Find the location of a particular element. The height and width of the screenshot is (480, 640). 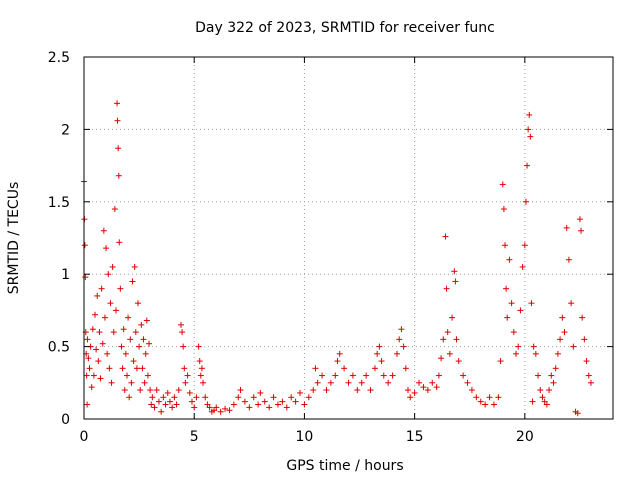

y-tick-label: 1.5 is located at coordinates (59, 203).